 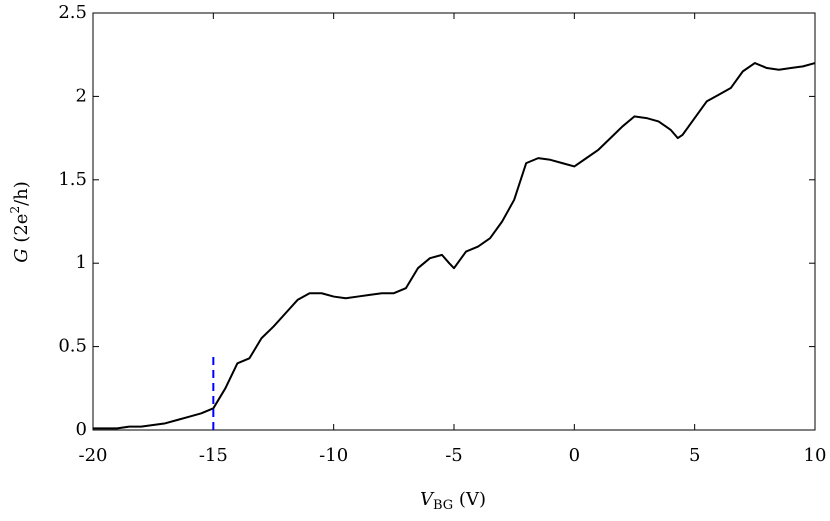 What do you see at coordinates (81, 429) in the screenshot?
I see `y-tick-label: 0` at bounding box center [81, 429].